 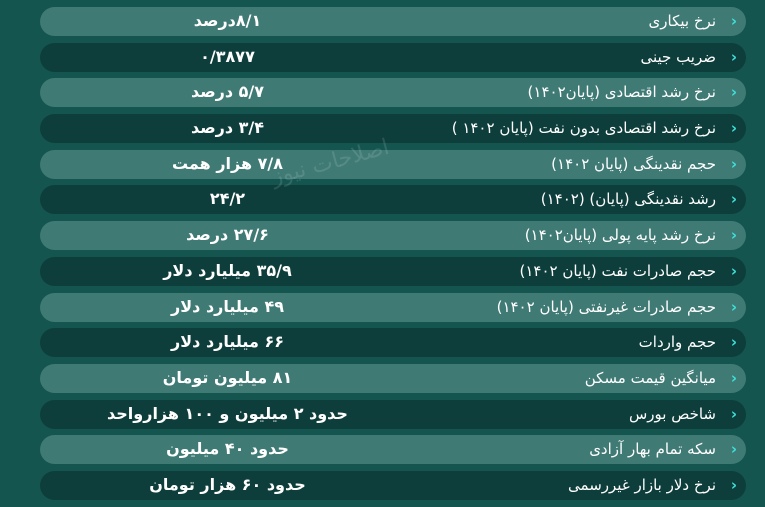 I want to click on indicator-value: ۸۱ میلیون تومان, so click(x=227, y=377).